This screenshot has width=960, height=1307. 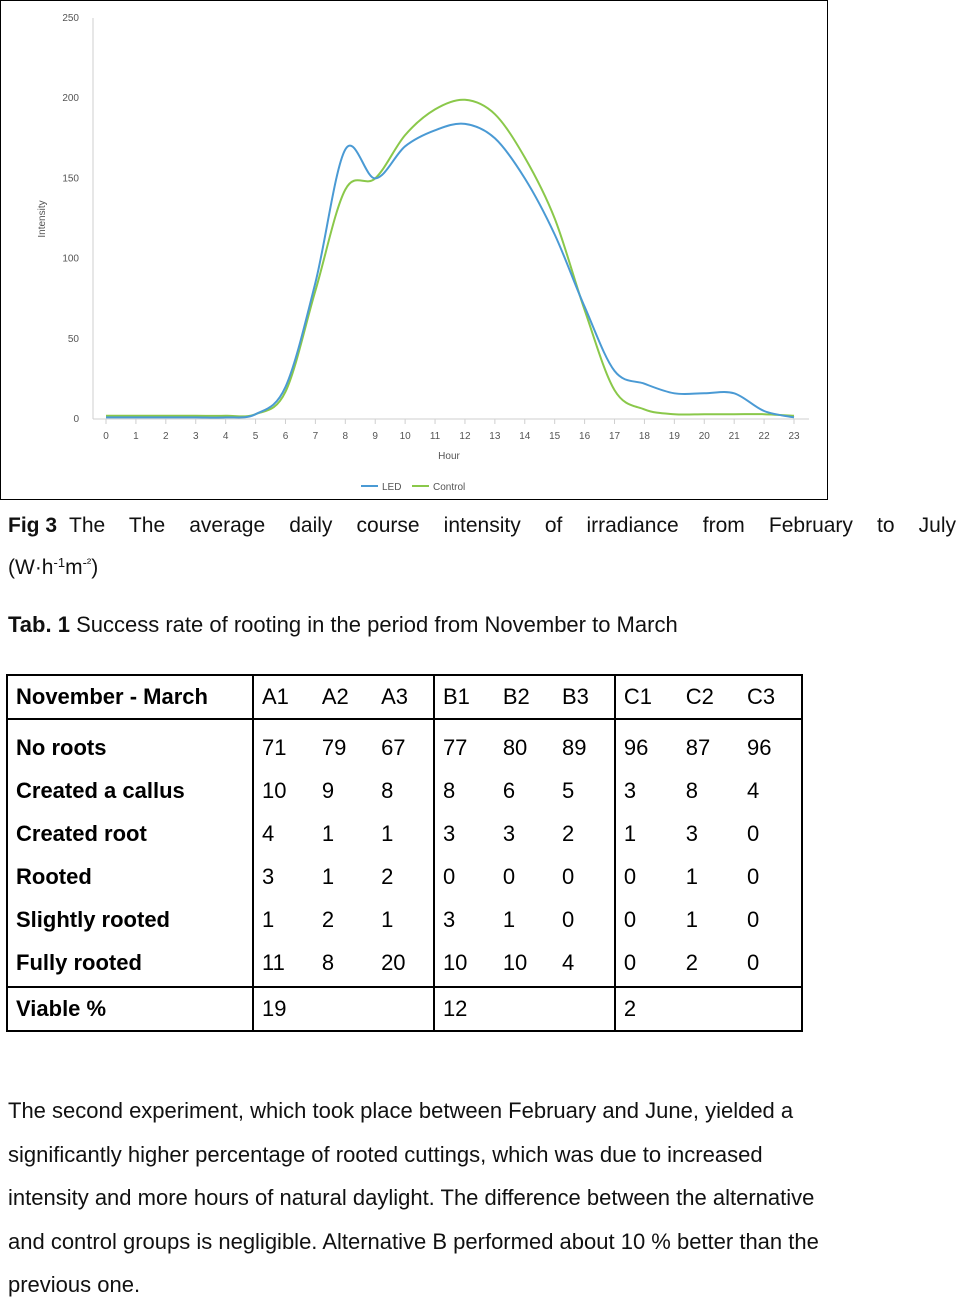 I want to click on table-row: Fully rooted 11 8 20 10 10 4 0 2 0, so click(x=404, y=964).